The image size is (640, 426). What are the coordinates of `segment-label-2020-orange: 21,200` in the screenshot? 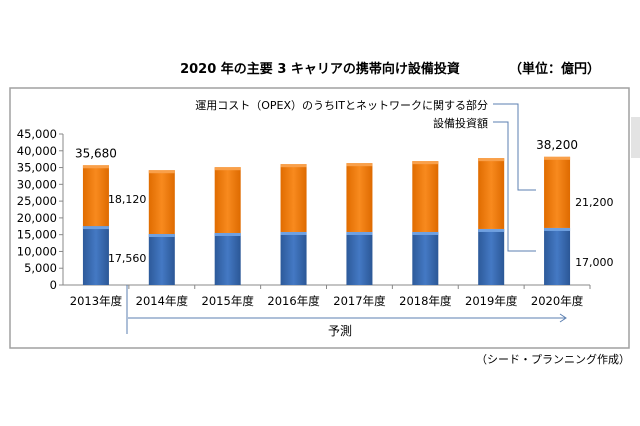 It's located at (594, 202).